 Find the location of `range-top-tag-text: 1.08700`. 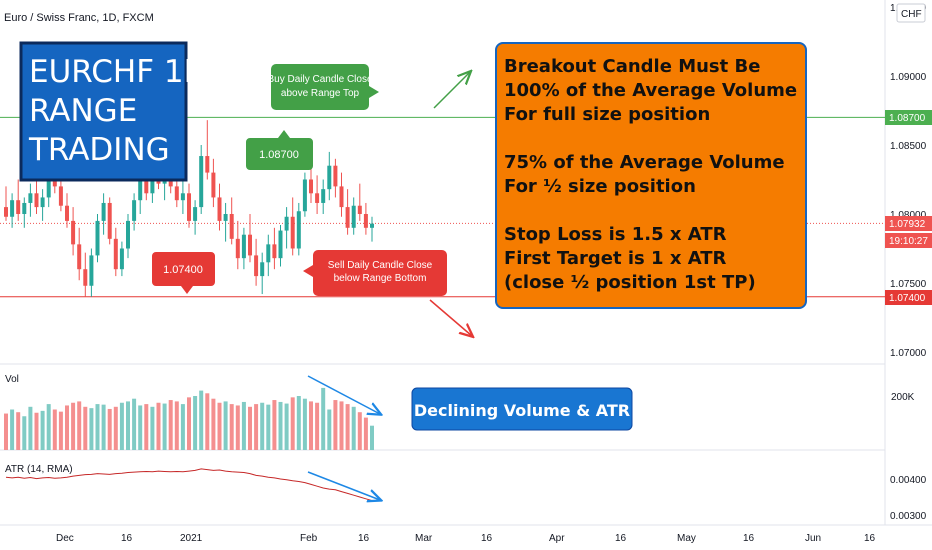

range-top-tag-text: 1.08700 is located at coordinates (907, 118).